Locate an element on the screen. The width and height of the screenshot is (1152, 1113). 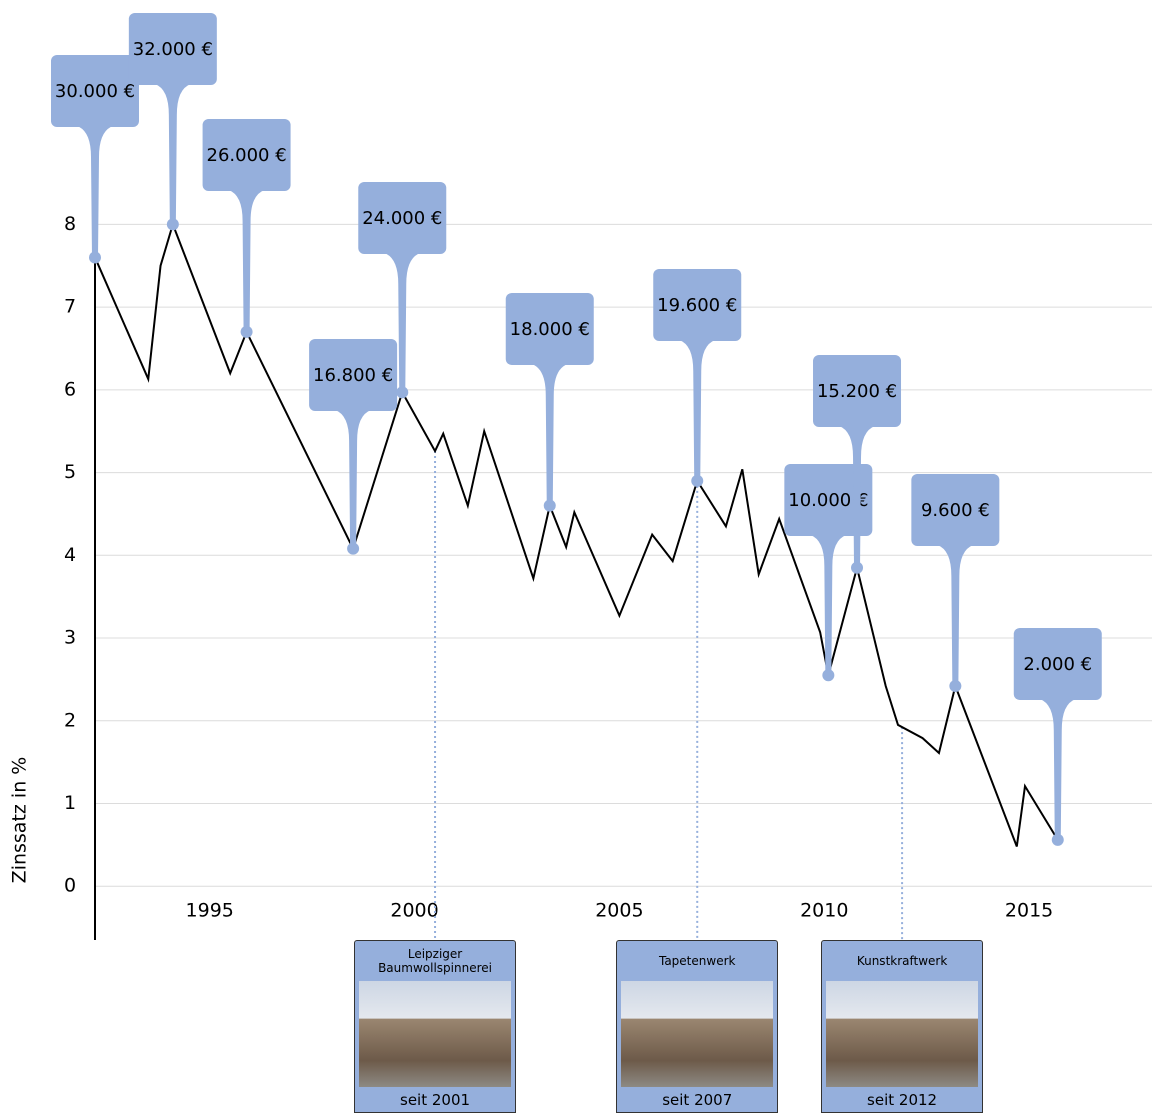
pin: 15.200 € is located at coordinates (857, 464).